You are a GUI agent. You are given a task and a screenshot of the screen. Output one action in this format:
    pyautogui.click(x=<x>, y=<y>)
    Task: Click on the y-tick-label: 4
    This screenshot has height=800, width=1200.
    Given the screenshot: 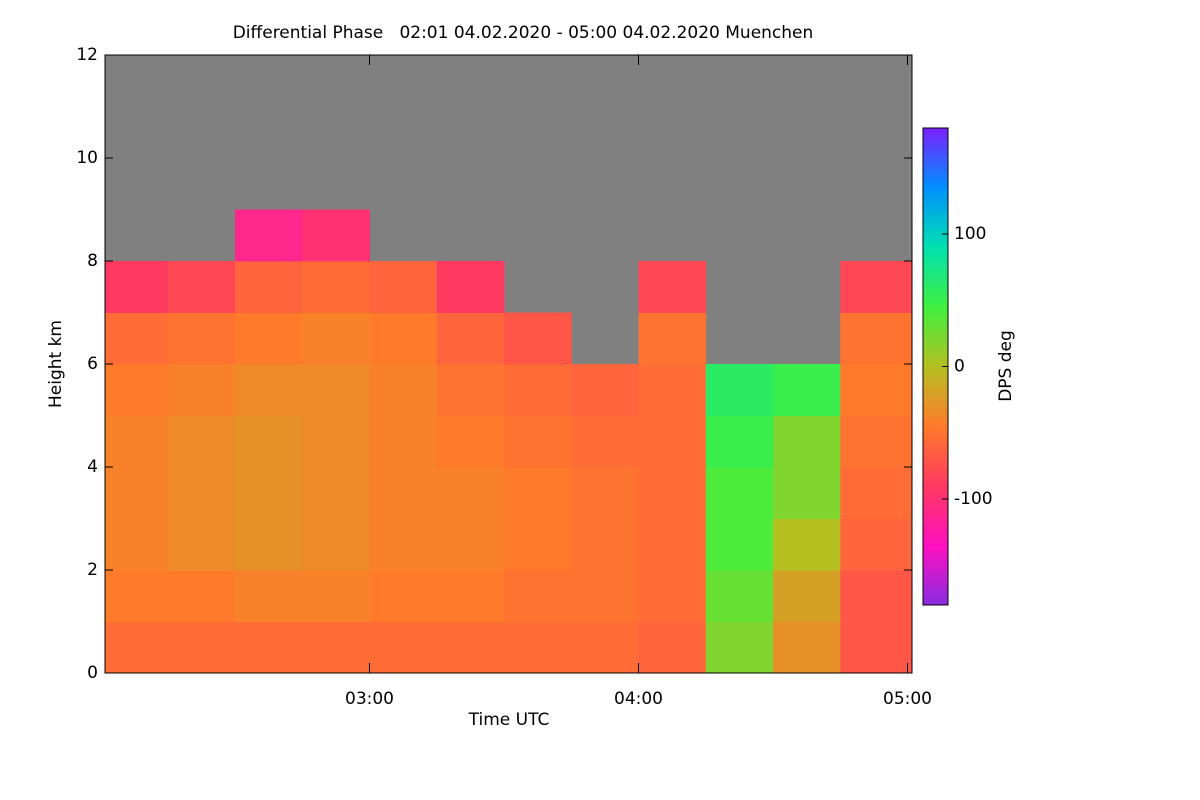 What is the action you would take?
    pyautogui.click(x=92, y=467)
    